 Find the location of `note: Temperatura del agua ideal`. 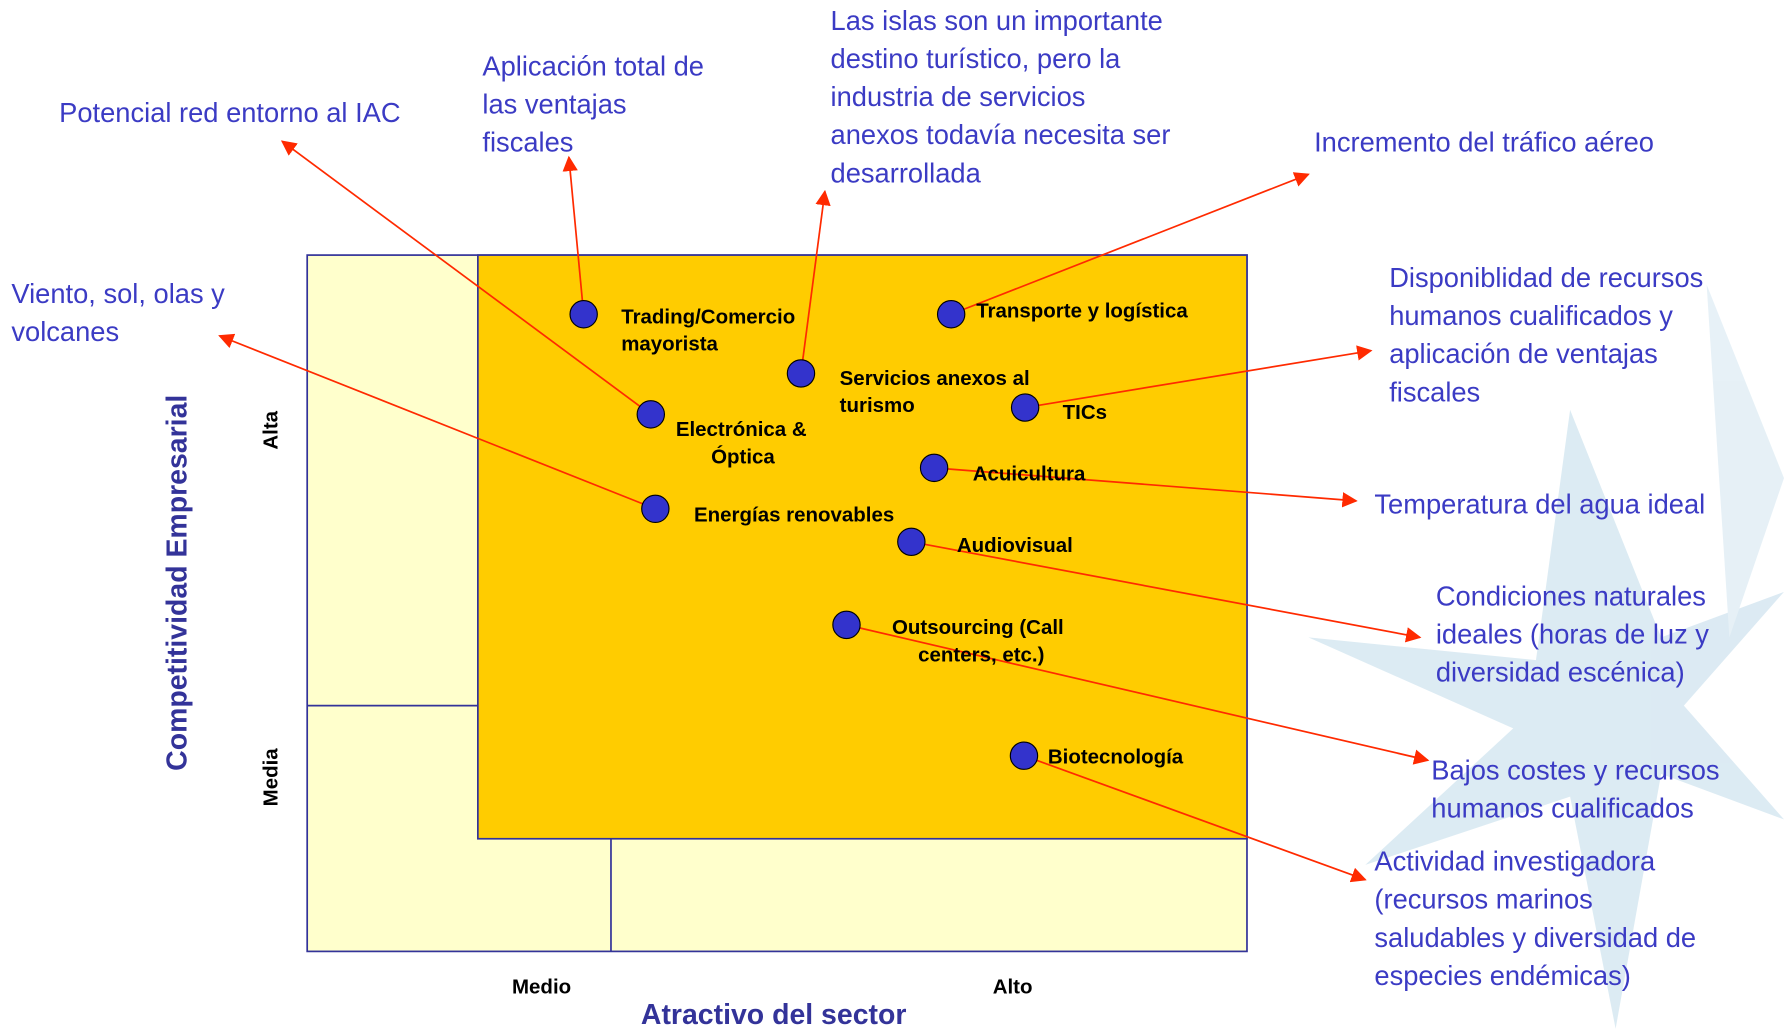

note: Temperatura del agua ideal is located at coordinates (1539, 503).